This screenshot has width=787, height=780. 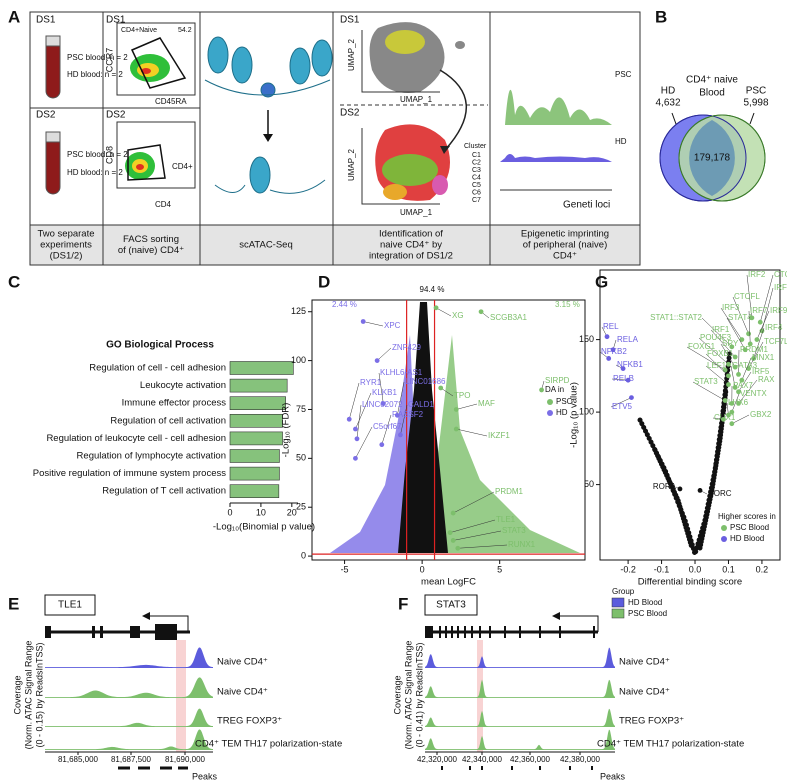 What do you see at coordinates (408, 414) in the screenshot?
I see `point-label: RASSF2` at bounding box center [408, 414].